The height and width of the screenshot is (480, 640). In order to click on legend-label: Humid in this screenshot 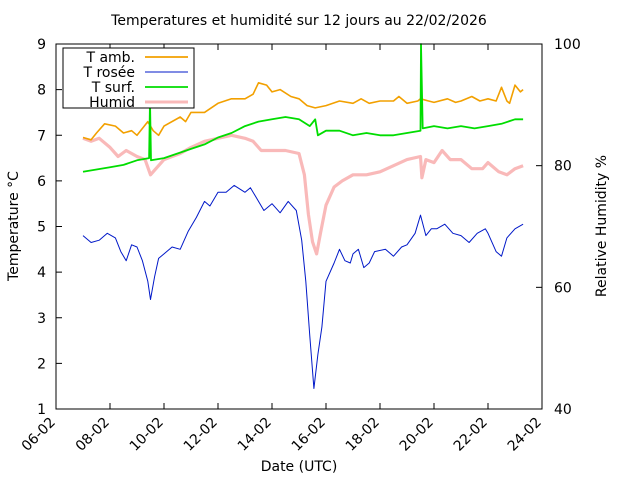, I will do `click(112, 103)`.